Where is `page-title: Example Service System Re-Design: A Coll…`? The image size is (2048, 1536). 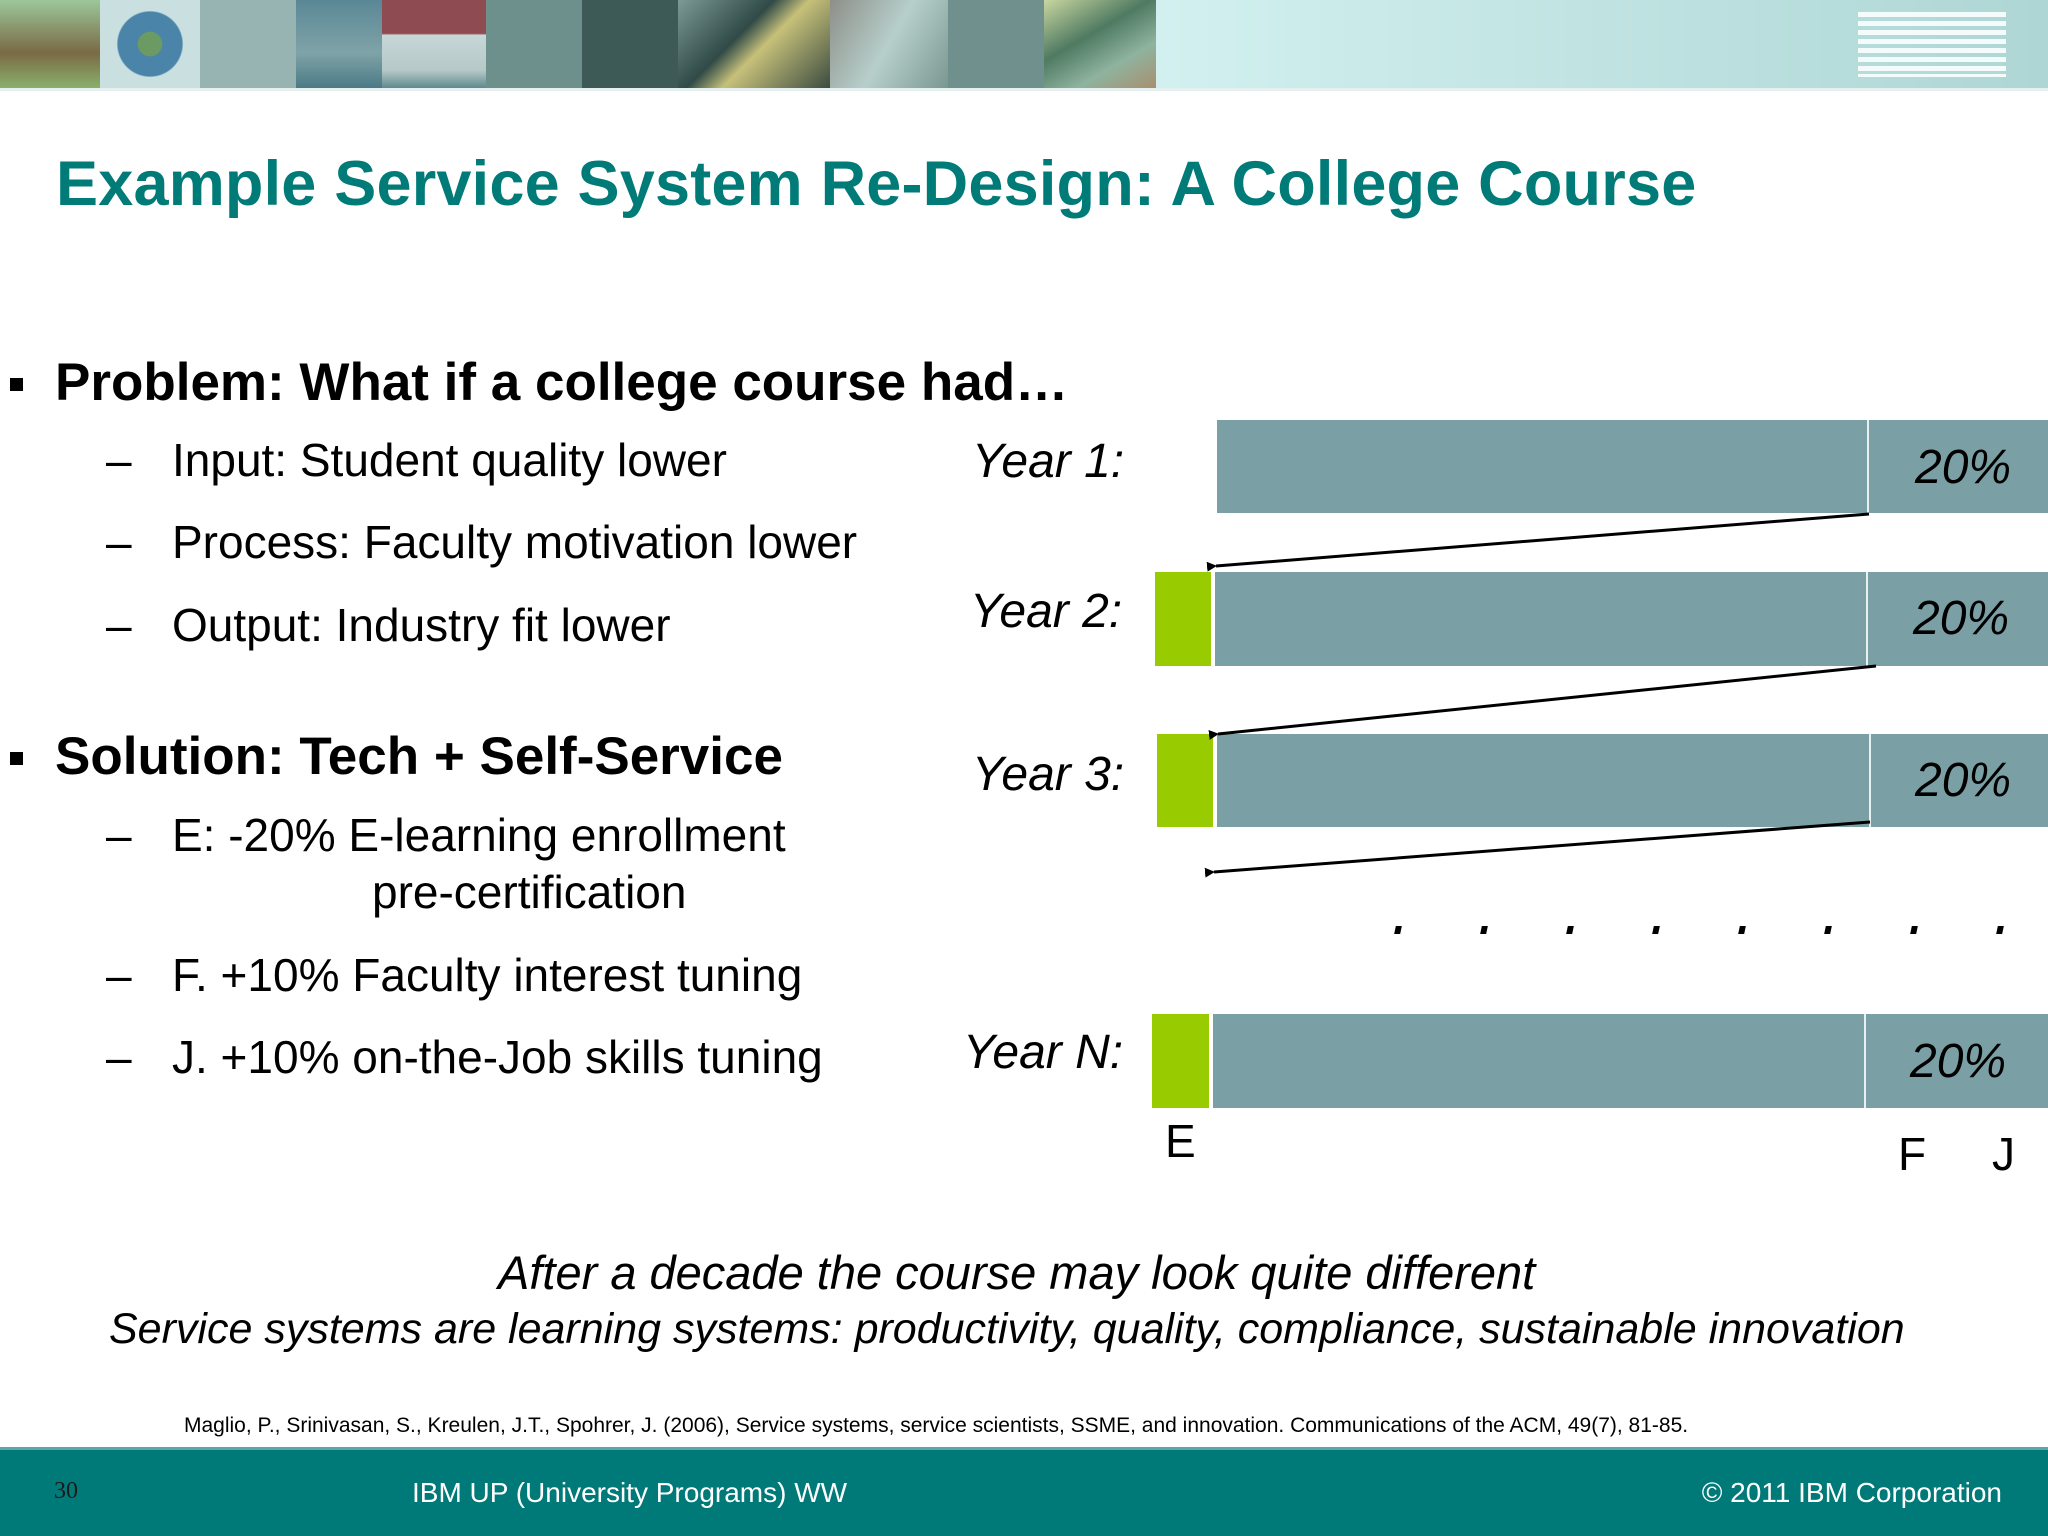
page-title: Example Service System Re-Design: A Coll… is located at coordinates (876, 184).